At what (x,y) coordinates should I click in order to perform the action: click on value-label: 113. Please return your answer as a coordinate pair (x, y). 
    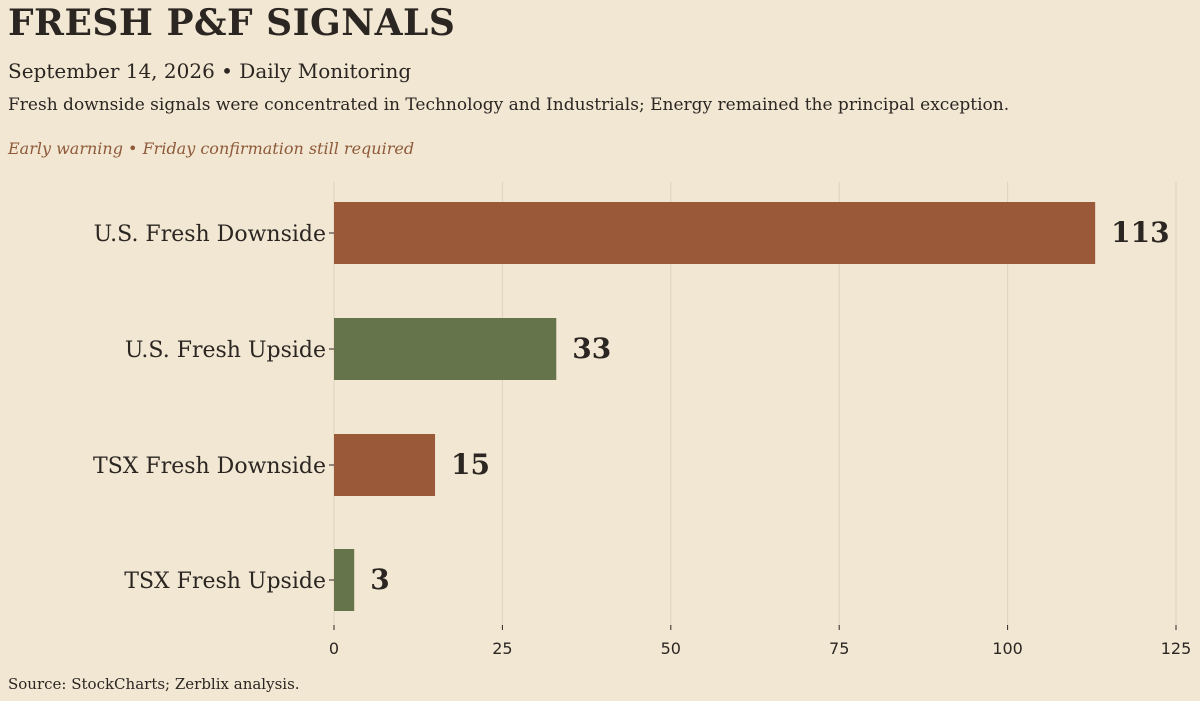
    Looking at the image, I should click on (1140, 232).